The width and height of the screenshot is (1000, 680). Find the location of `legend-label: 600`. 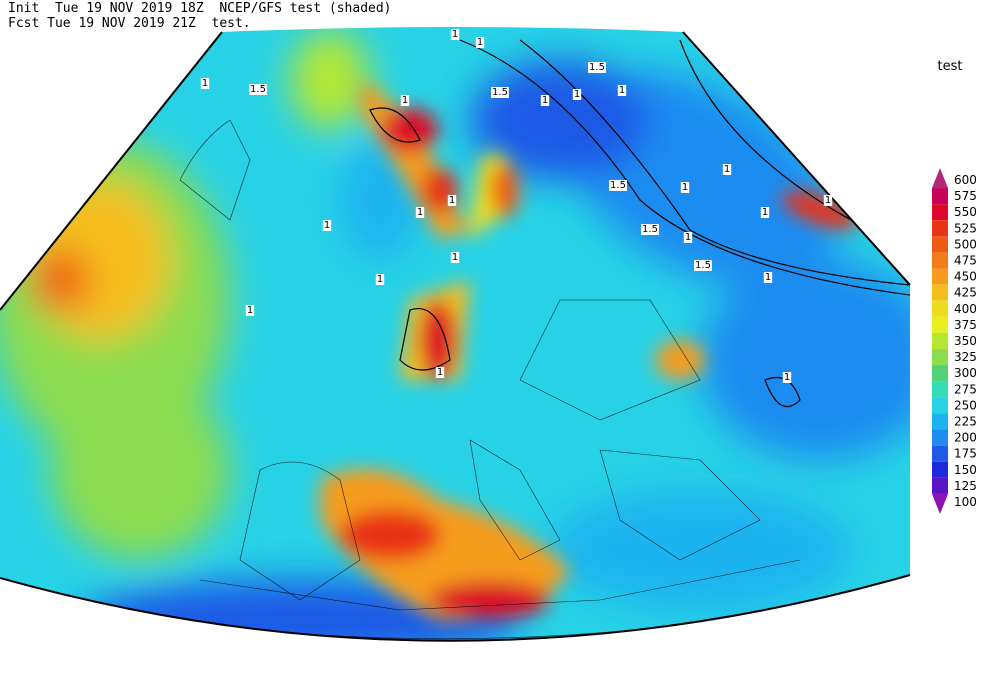

legend-label: 600 is located at coordinates (965, 180).